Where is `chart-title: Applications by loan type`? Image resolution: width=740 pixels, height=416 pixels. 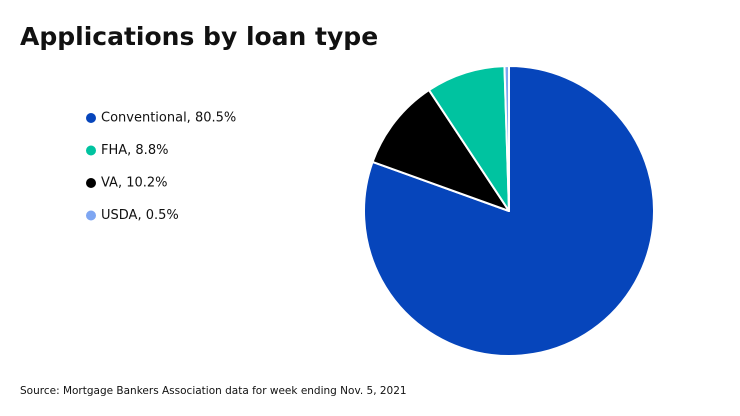
chart-title: Applications by loan type is located at coordinates (199, 36).